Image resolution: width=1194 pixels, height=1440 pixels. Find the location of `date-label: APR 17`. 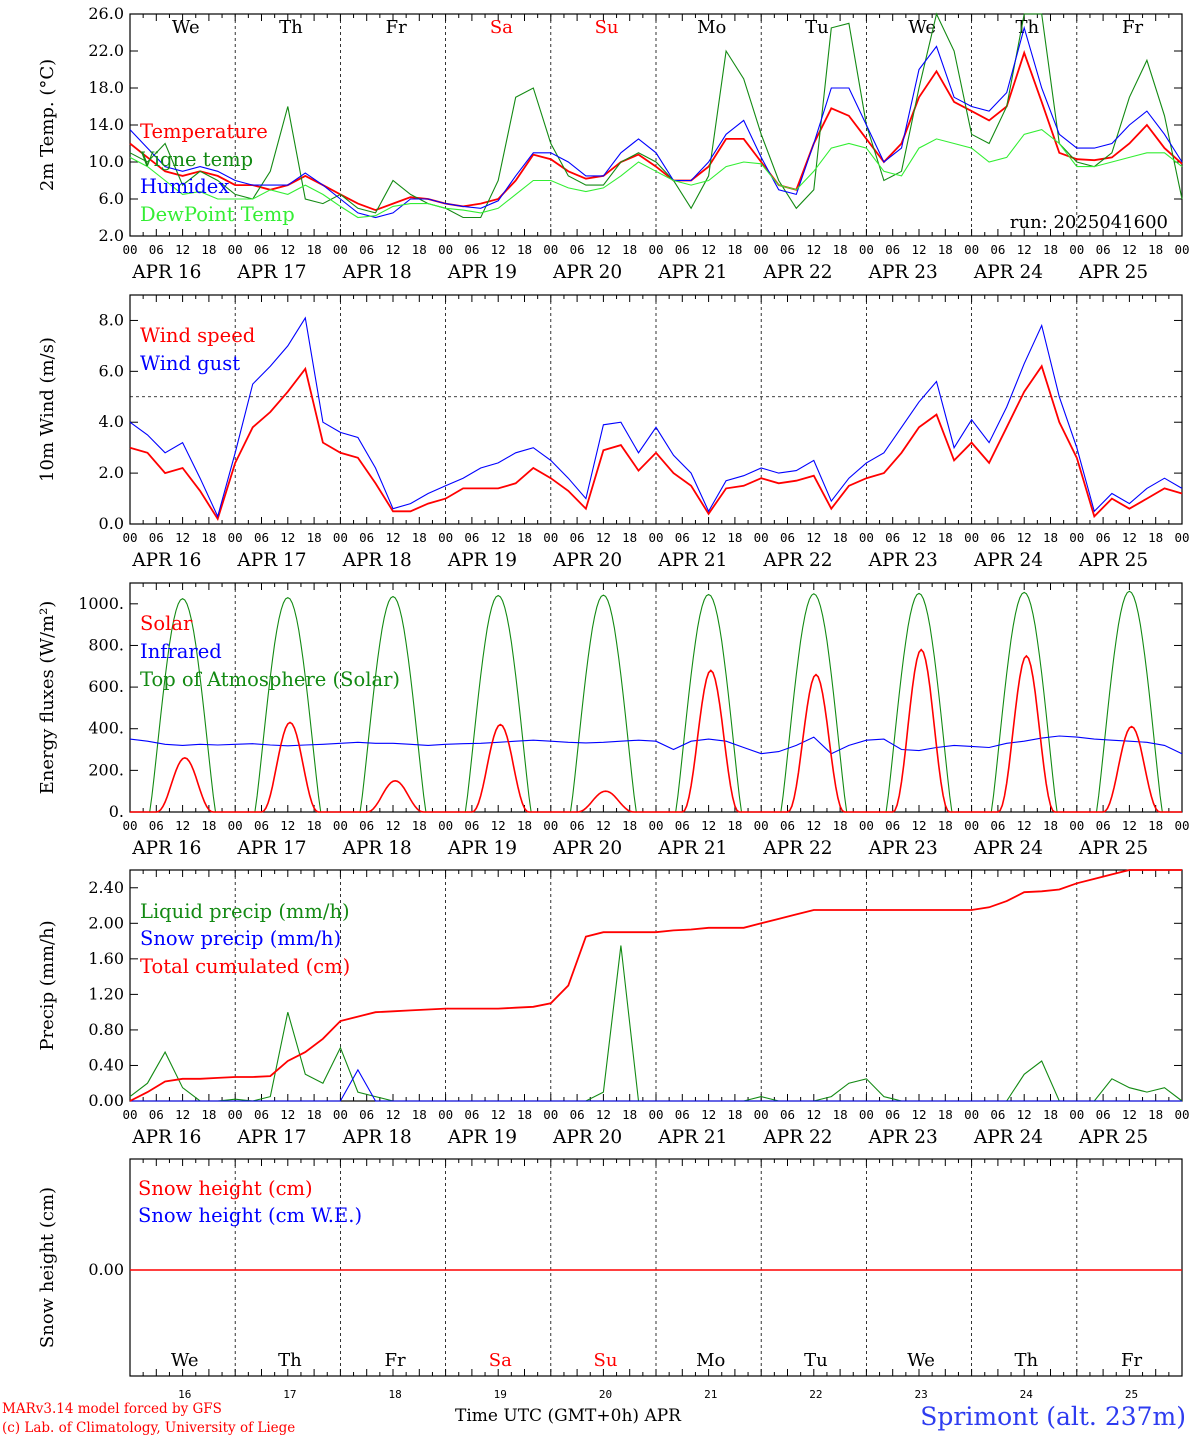

date-label: APR 17 is located at coordinates (271, 272).